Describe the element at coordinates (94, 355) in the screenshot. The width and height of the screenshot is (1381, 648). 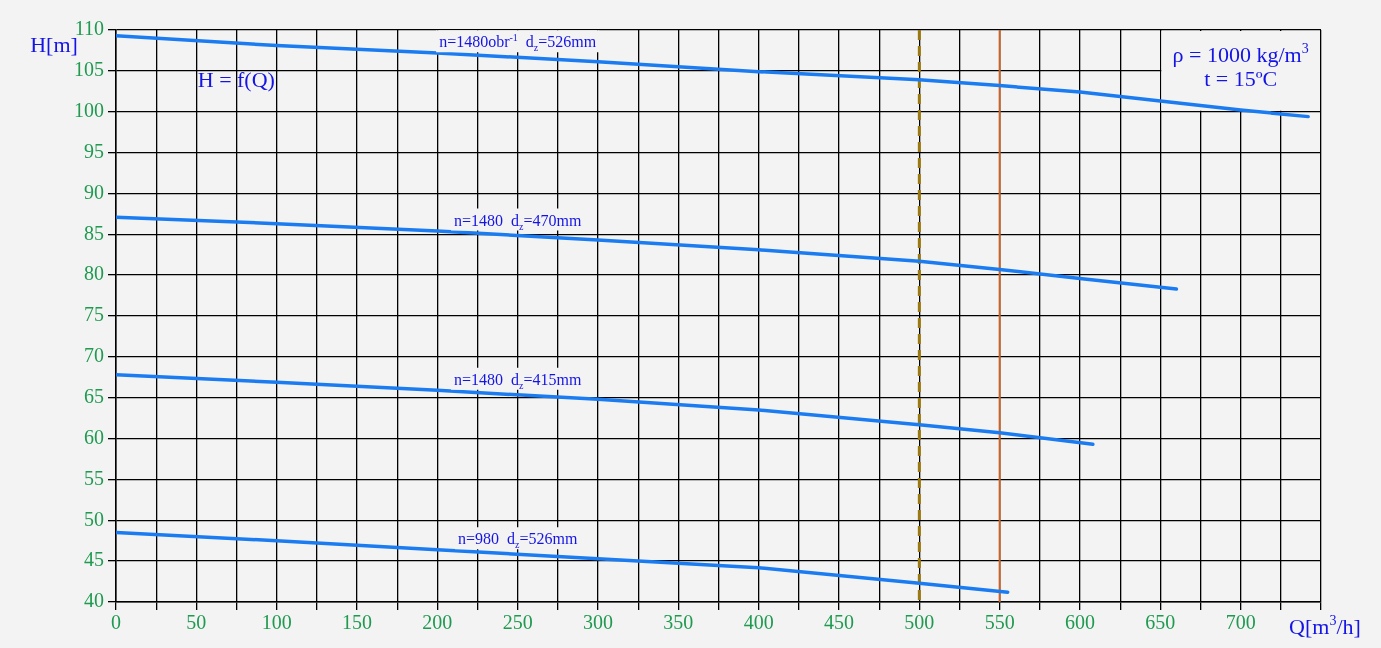
I see `y-tick-label: 70` at that location.